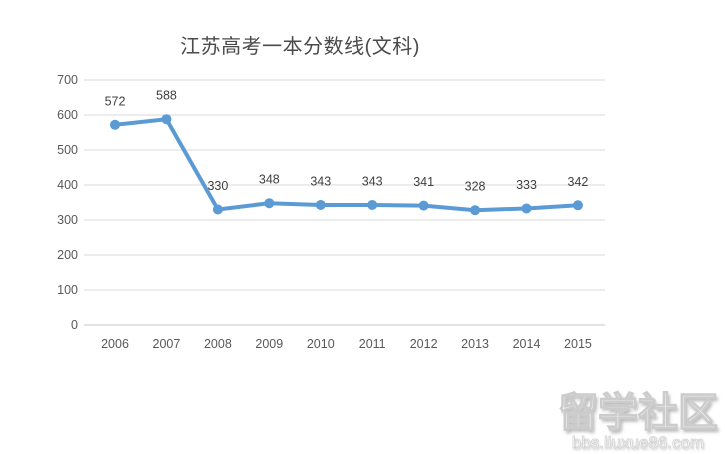 The height and width of the screenshot is (454, 725). I want to click on y-axis-tick-label: 0, so click(74, 325).